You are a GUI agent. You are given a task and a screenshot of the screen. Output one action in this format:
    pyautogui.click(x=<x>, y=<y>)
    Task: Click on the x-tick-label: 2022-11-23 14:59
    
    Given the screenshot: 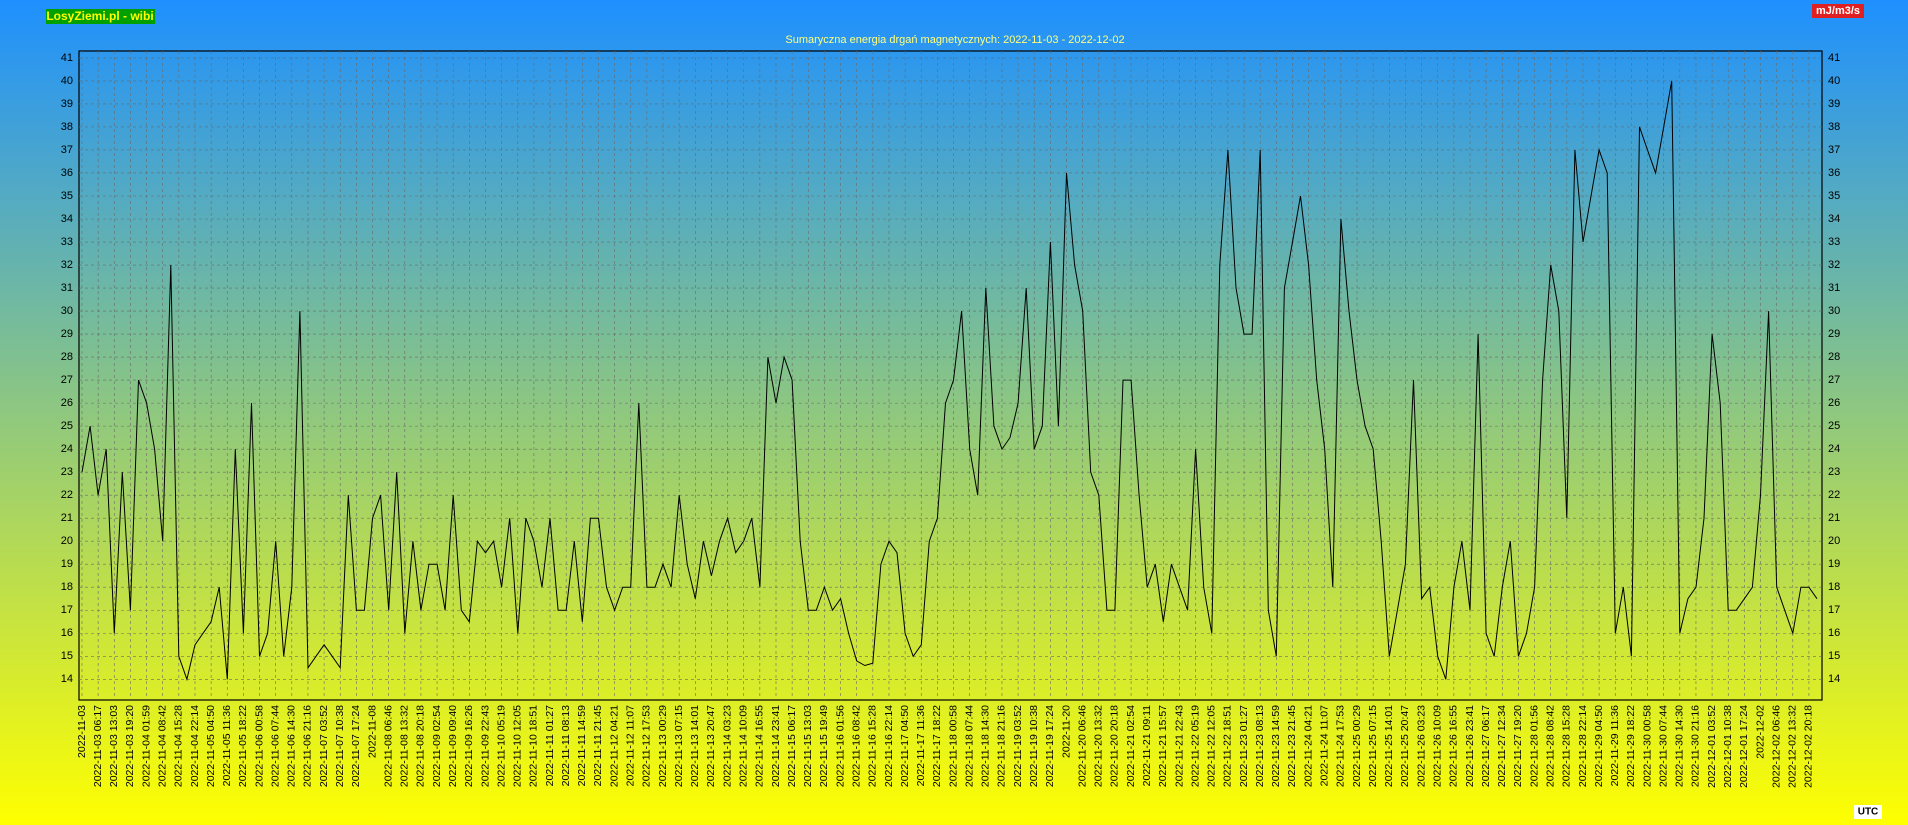 What is the action you would take?
    pyautogui.click(x=1276, y=746)
    